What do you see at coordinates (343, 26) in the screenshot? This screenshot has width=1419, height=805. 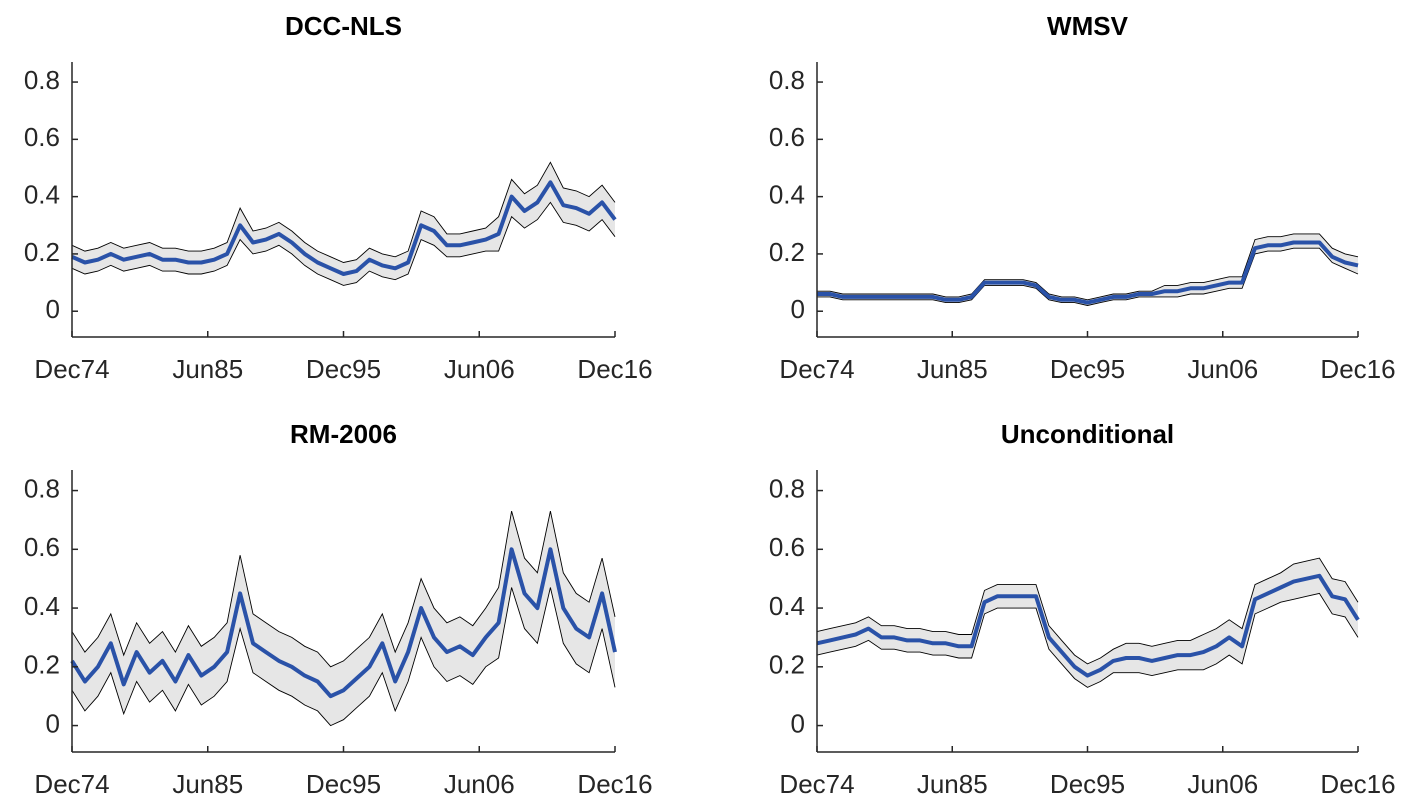 I see `chart-title: DCC-NLS` at bounding box center [343, 26].